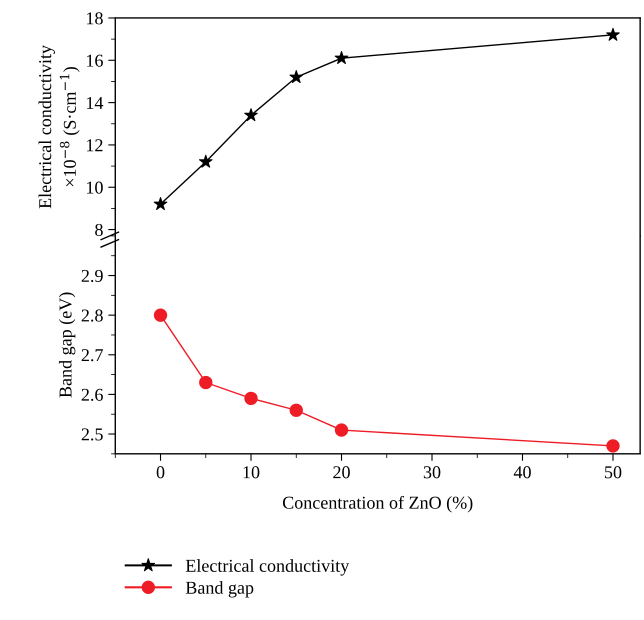  Describe the element at coordinates (92, 276) in the screenshot. I see `y-tick-label: 2.9` at that location.